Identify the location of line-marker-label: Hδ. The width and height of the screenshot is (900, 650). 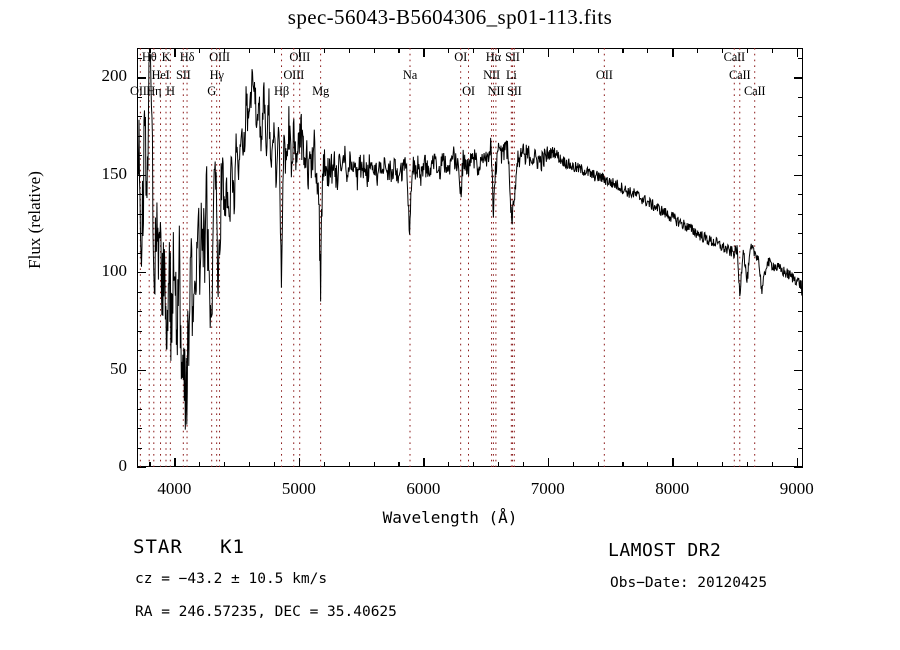
(187, 57).